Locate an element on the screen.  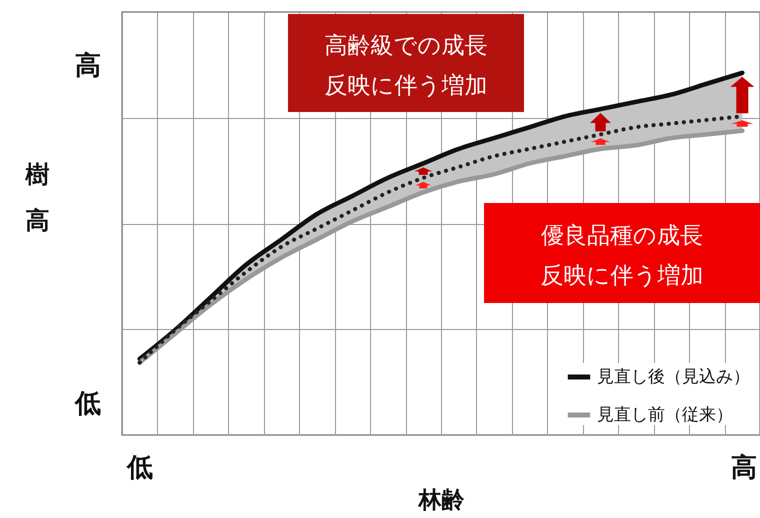
x-axis-title: 林齢 is located at coordinates (442, 501).